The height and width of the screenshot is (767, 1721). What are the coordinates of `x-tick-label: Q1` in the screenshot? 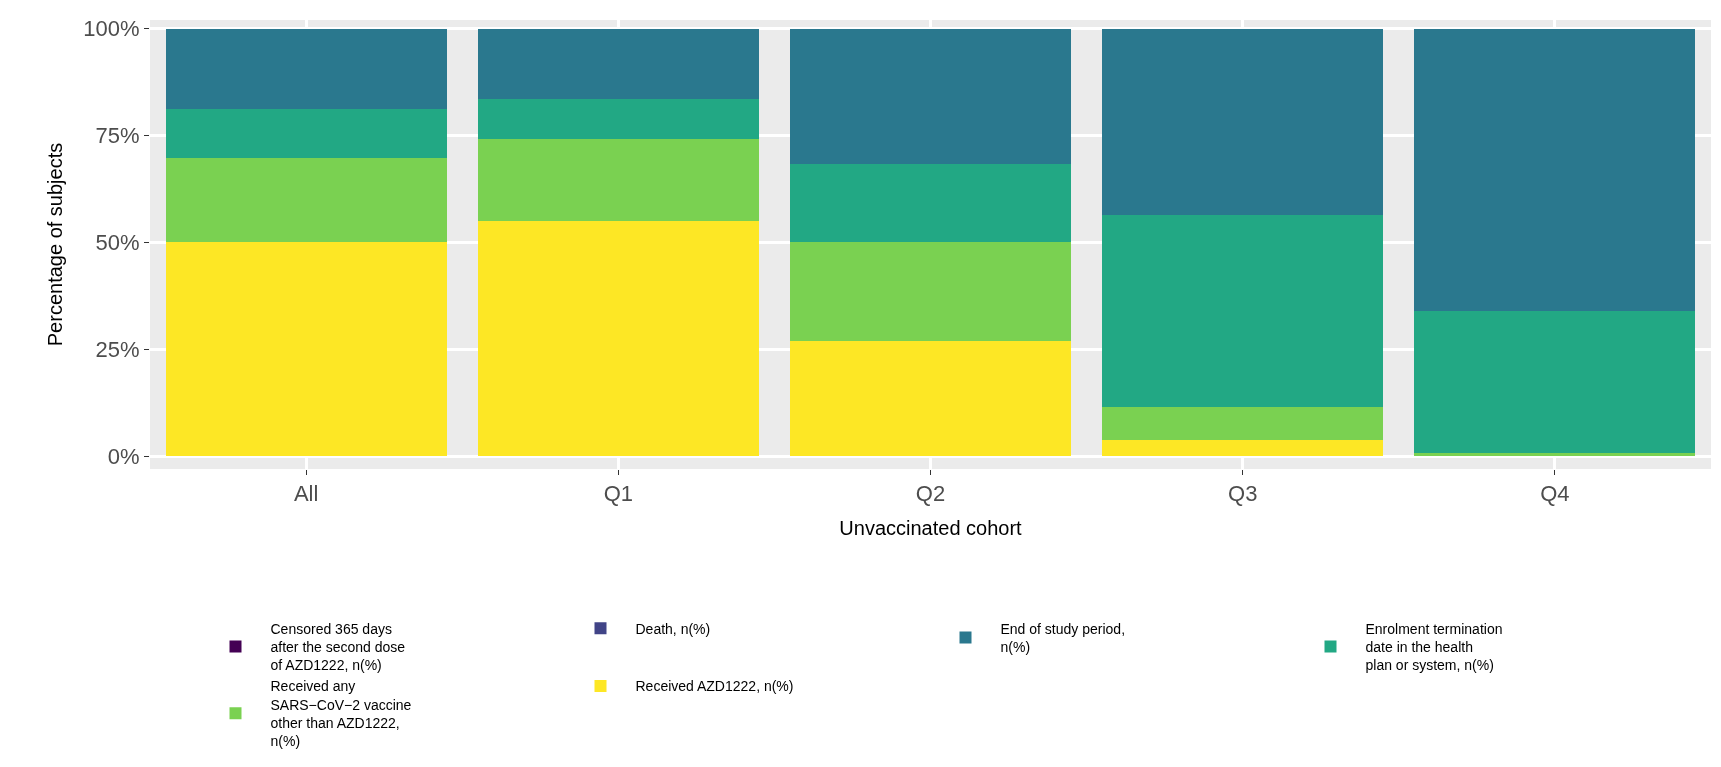 It's located at (618, 494).